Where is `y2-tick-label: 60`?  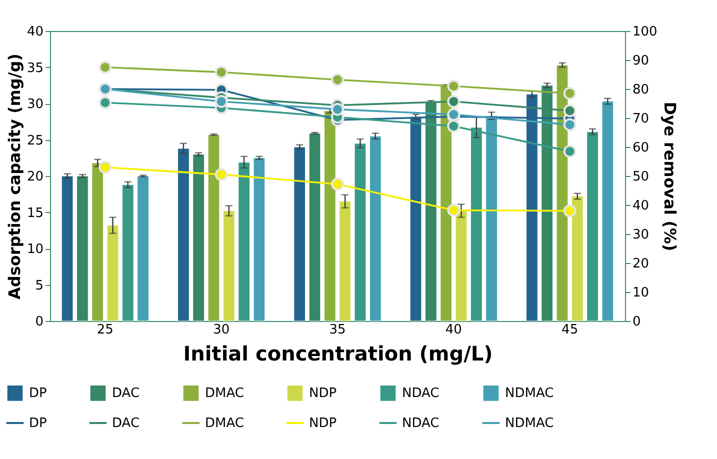 y2-tick-label: 60 is located at coordinates (641, 148).